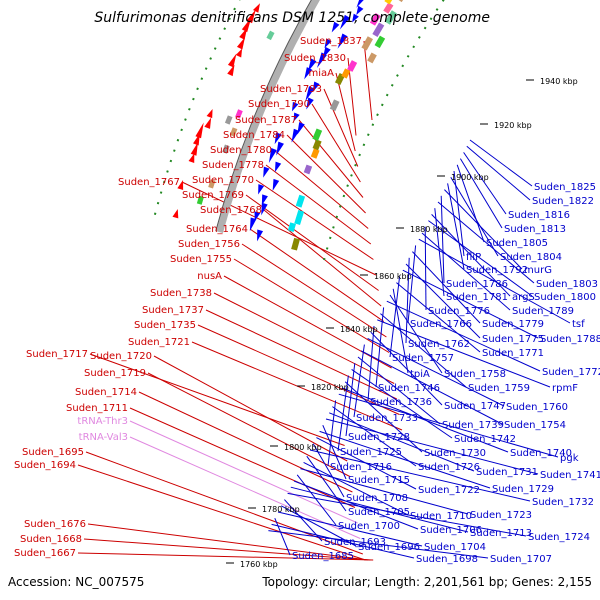  I want to click on right-gene-label: Suden_1685, so click(323, 556).